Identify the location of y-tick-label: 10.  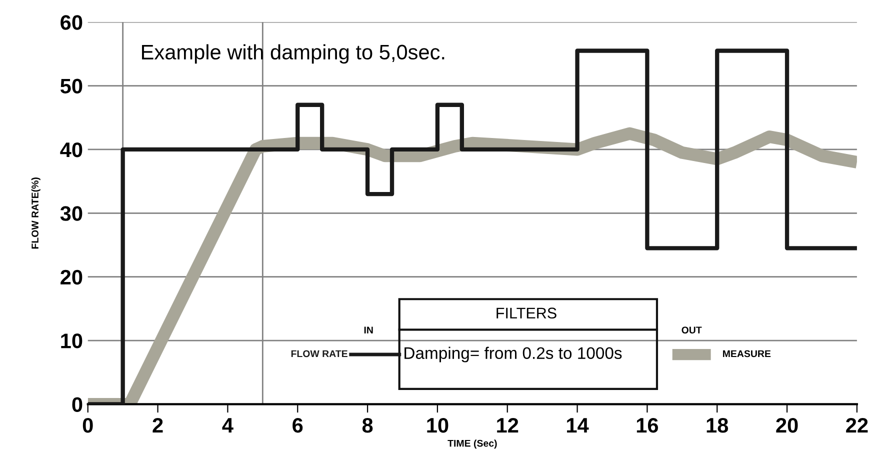
(71, 341).